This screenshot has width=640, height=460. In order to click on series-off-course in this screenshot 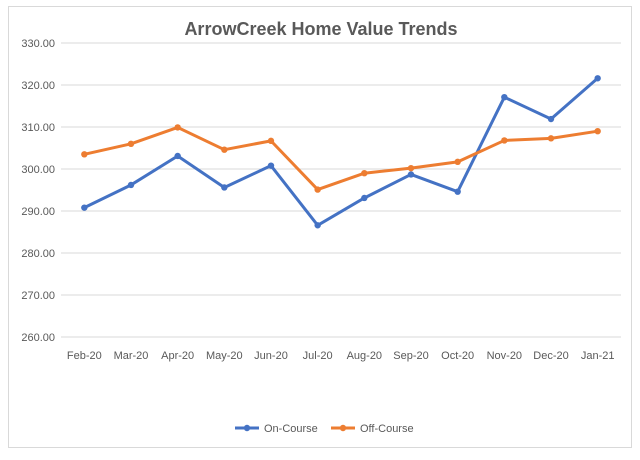, I will do `click(341, 158)`.